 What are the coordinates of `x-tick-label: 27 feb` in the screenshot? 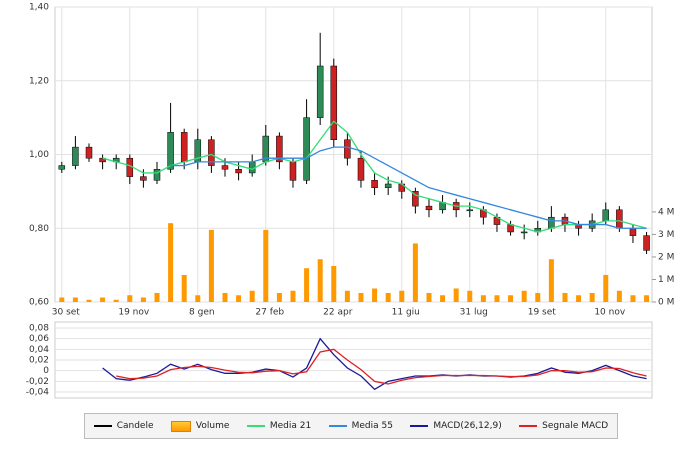 It's located at (269, 313).